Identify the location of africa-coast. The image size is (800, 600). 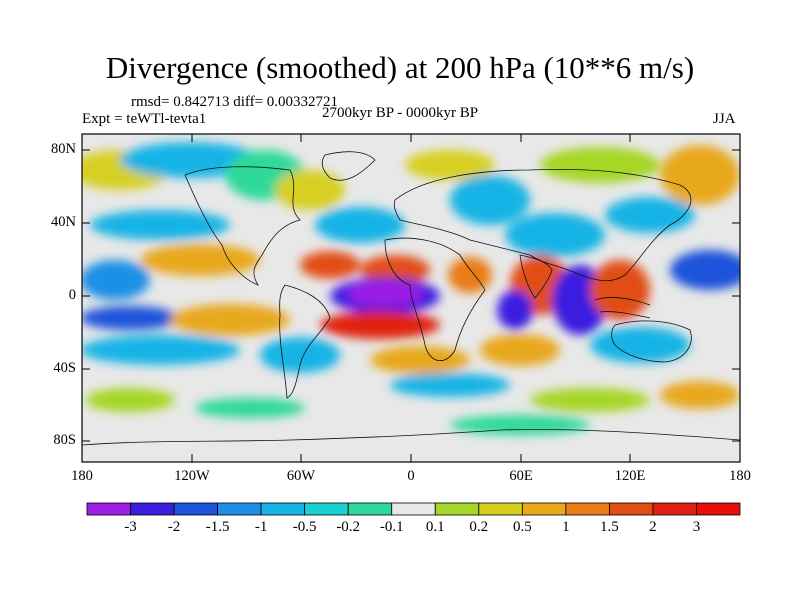
(435, 299).